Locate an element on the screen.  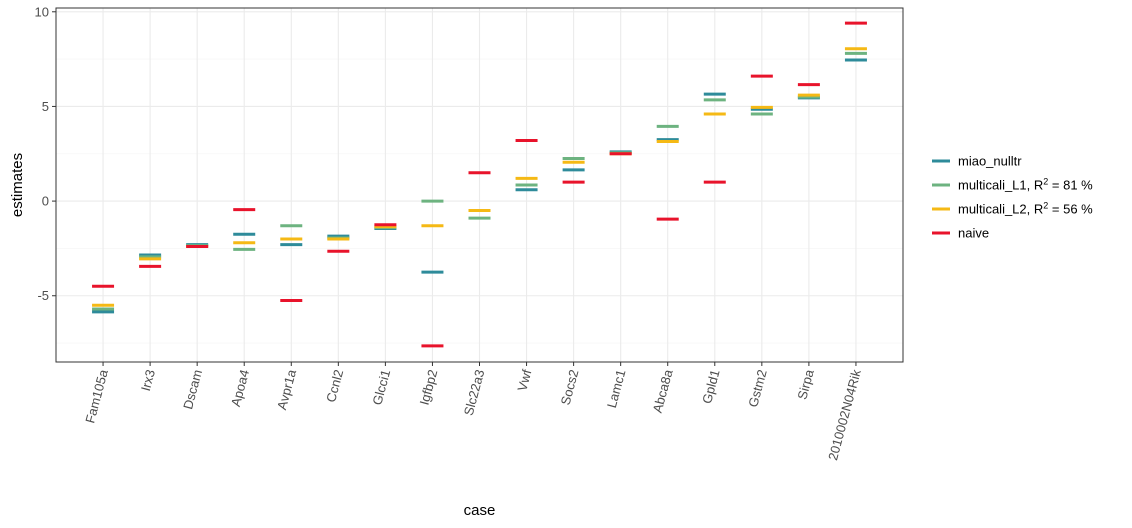
x-tick-label: Fam105a is located at coordinates (96, 396).